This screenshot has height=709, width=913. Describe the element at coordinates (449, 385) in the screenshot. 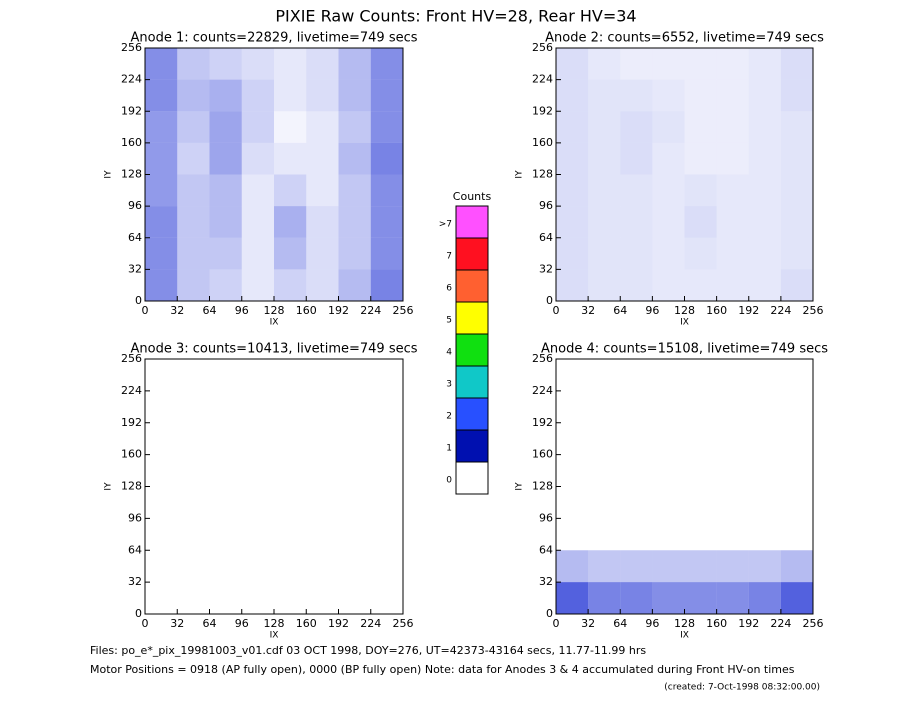

I see `colorbar-label: 3` at that location.